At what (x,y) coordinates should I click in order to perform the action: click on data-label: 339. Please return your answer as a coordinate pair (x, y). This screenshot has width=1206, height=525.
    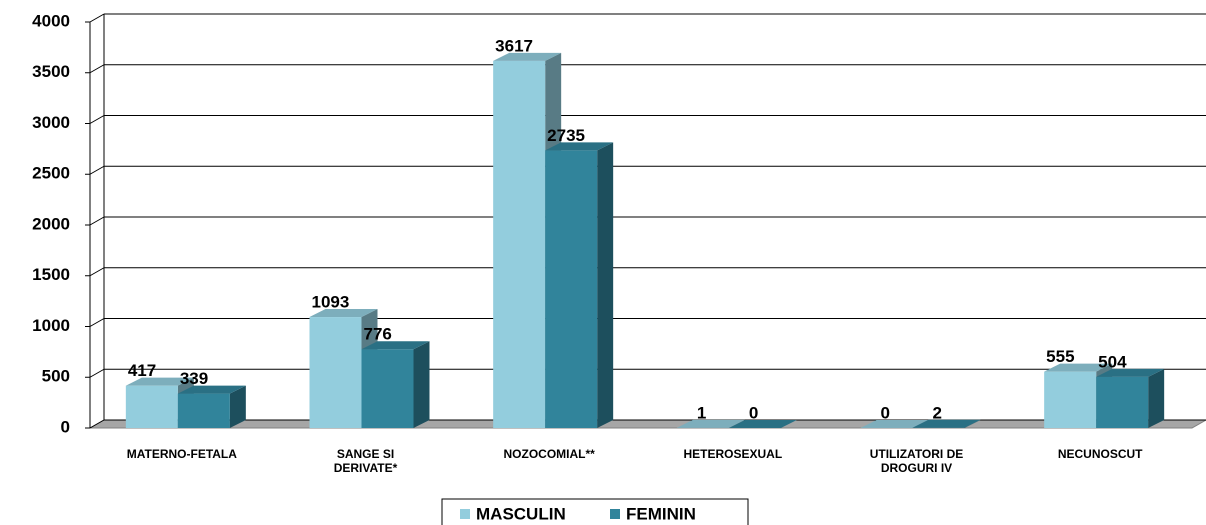
    Looking at the image, I should click on (194, 378).